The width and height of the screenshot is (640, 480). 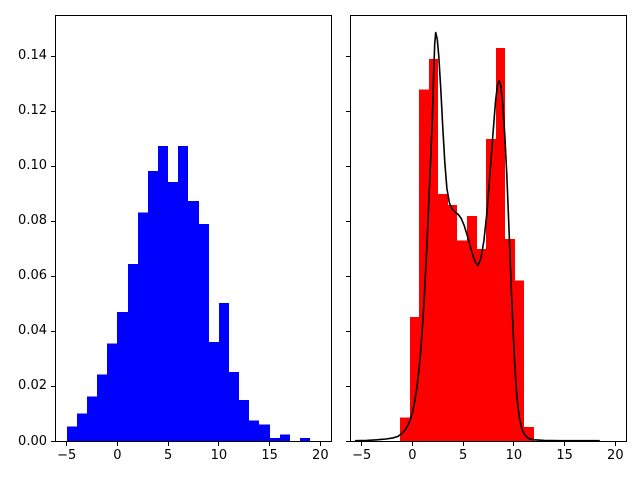 I want to click on y-tick-label: 0.06, so click(x=32, y=276).